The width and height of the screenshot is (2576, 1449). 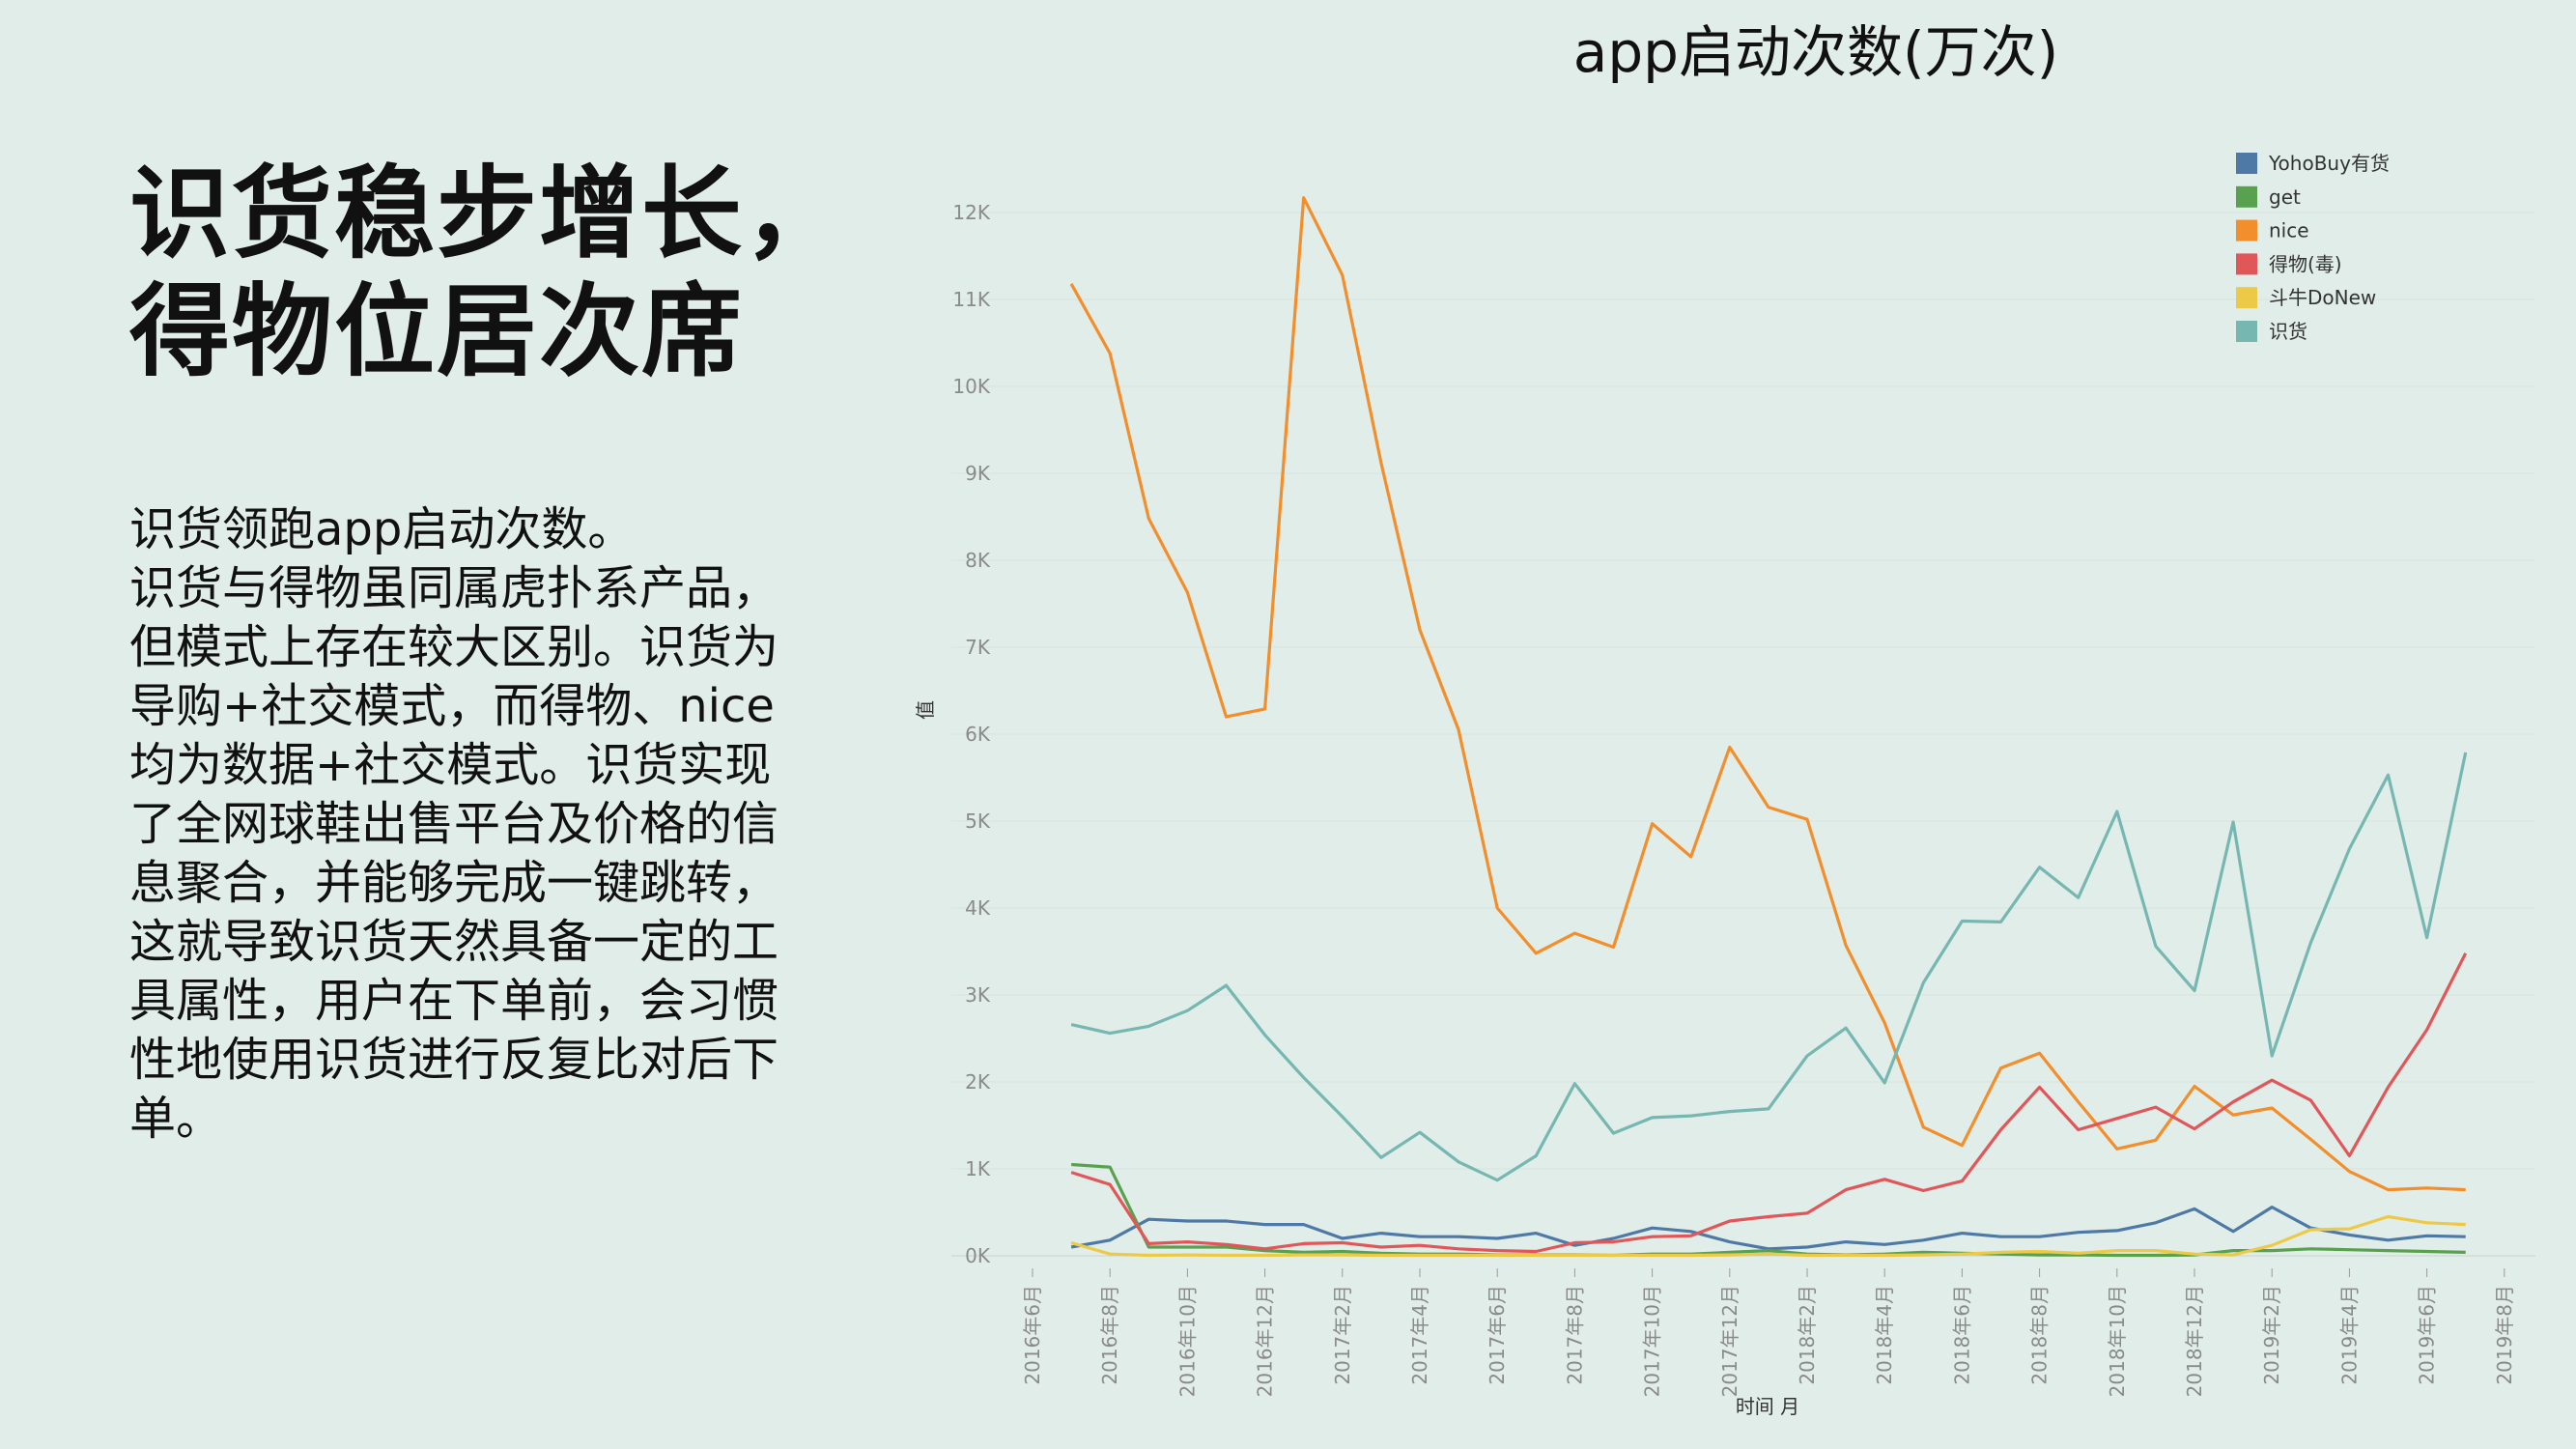 What do you see at coordinates (1729, 1341) in the screenshot?
I see `x-tick-label: 2017年12月` at bounding box center [1729, 1341].